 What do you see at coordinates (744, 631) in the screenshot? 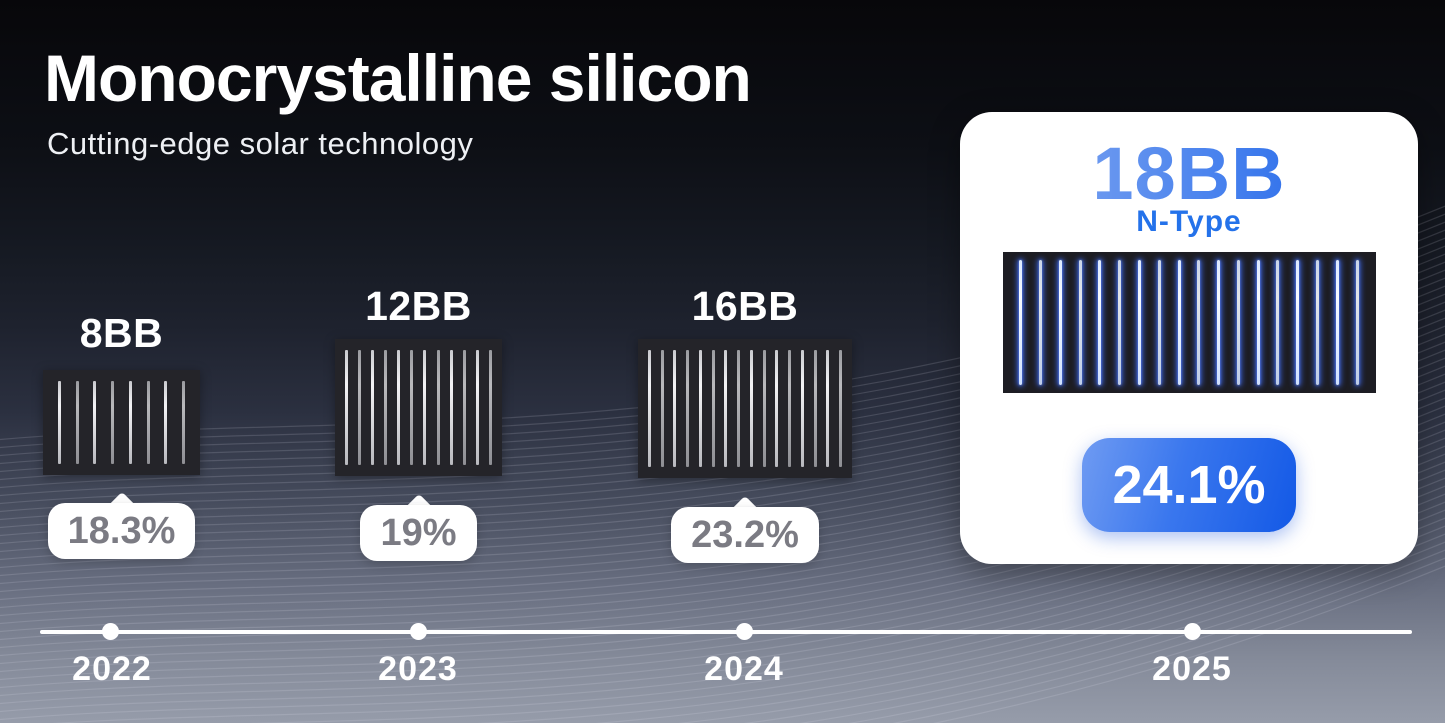
I see `timeline-dot-2024` at bounding box center [744, 631].